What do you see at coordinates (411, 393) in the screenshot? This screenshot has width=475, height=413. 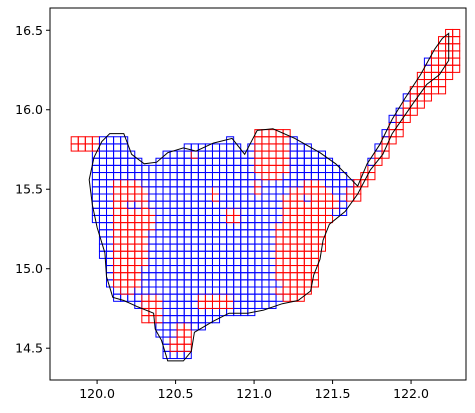 I see `x-tick-label-4: 122.0` at bounding box center [411, 393].